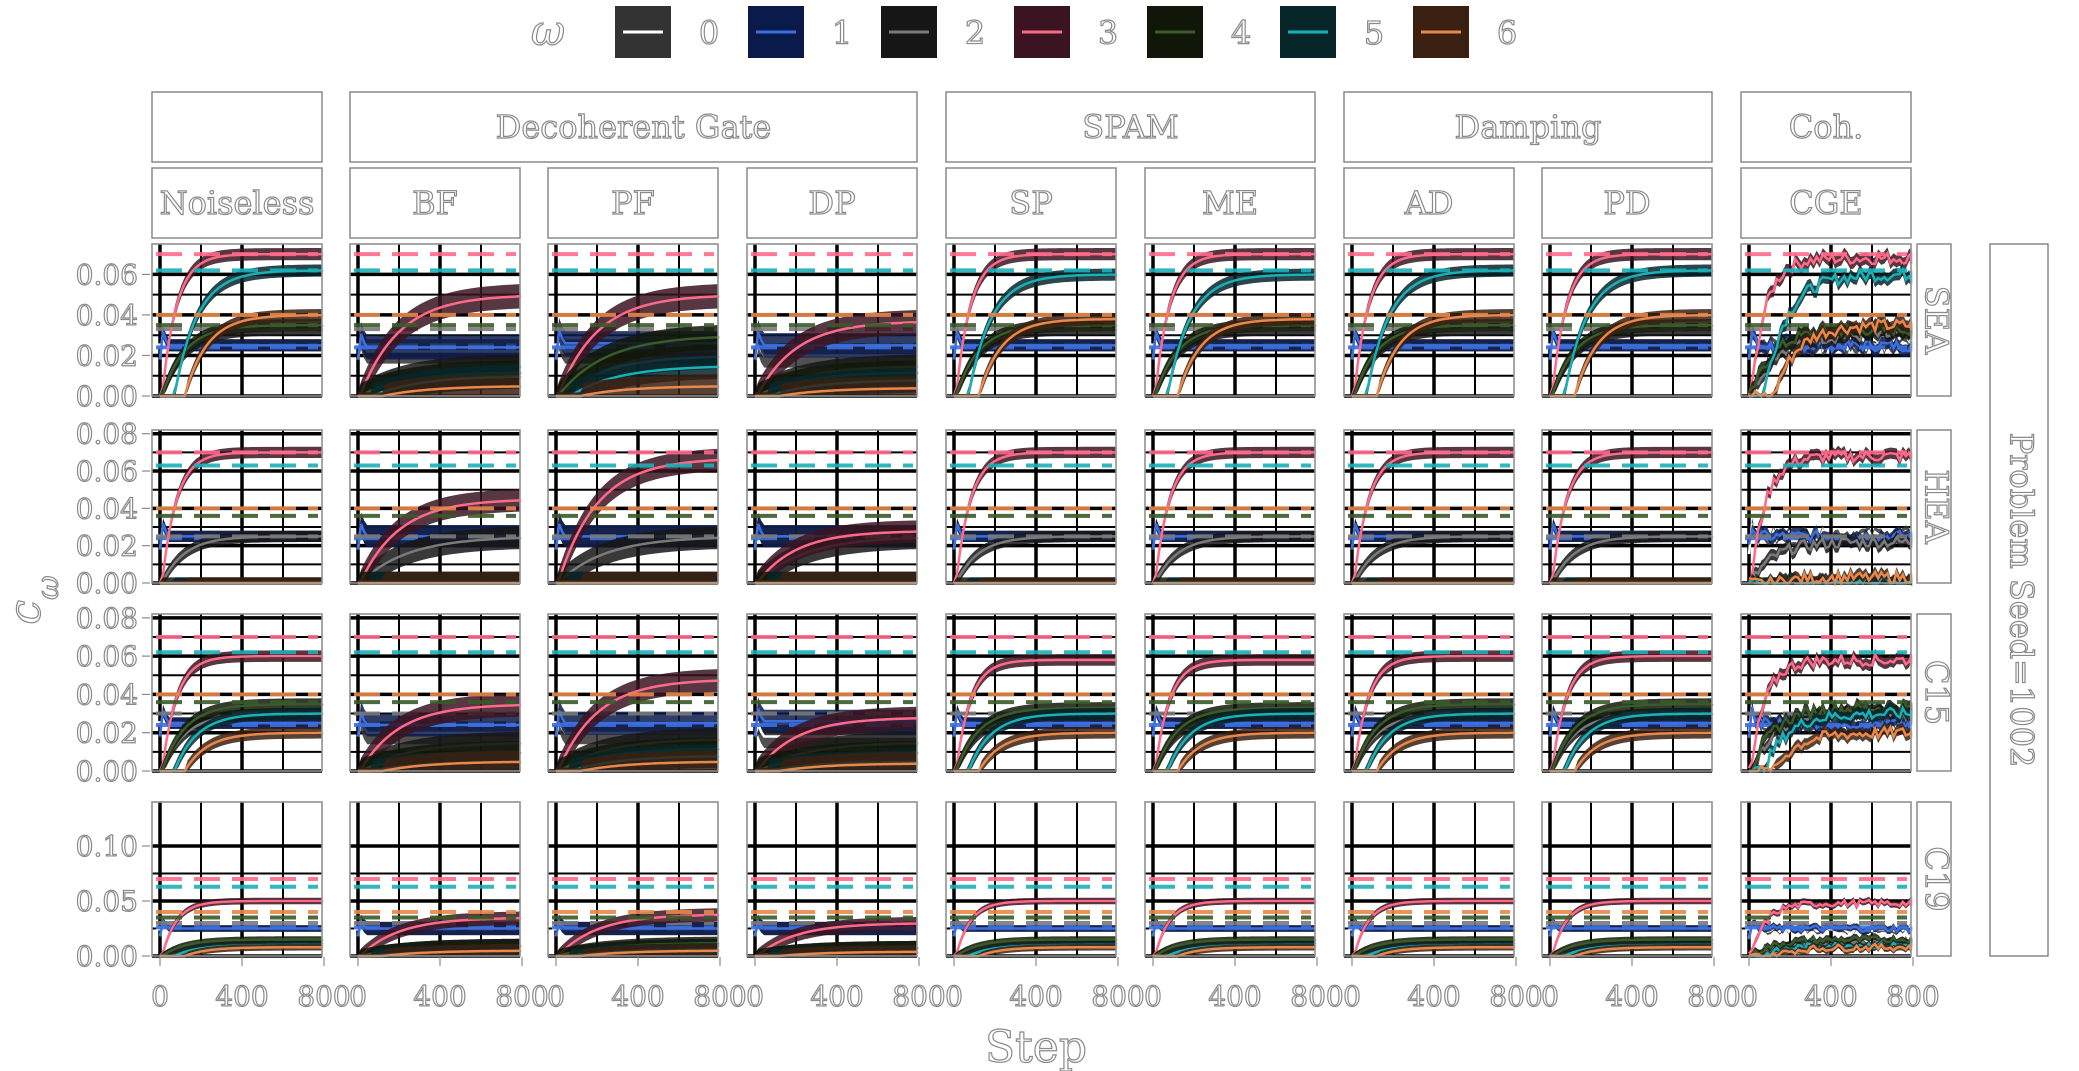  What do you see at coordinates (709, 33) in the screenshot?
I see `legend-label-0: 0` at bounding box center [709, 33].